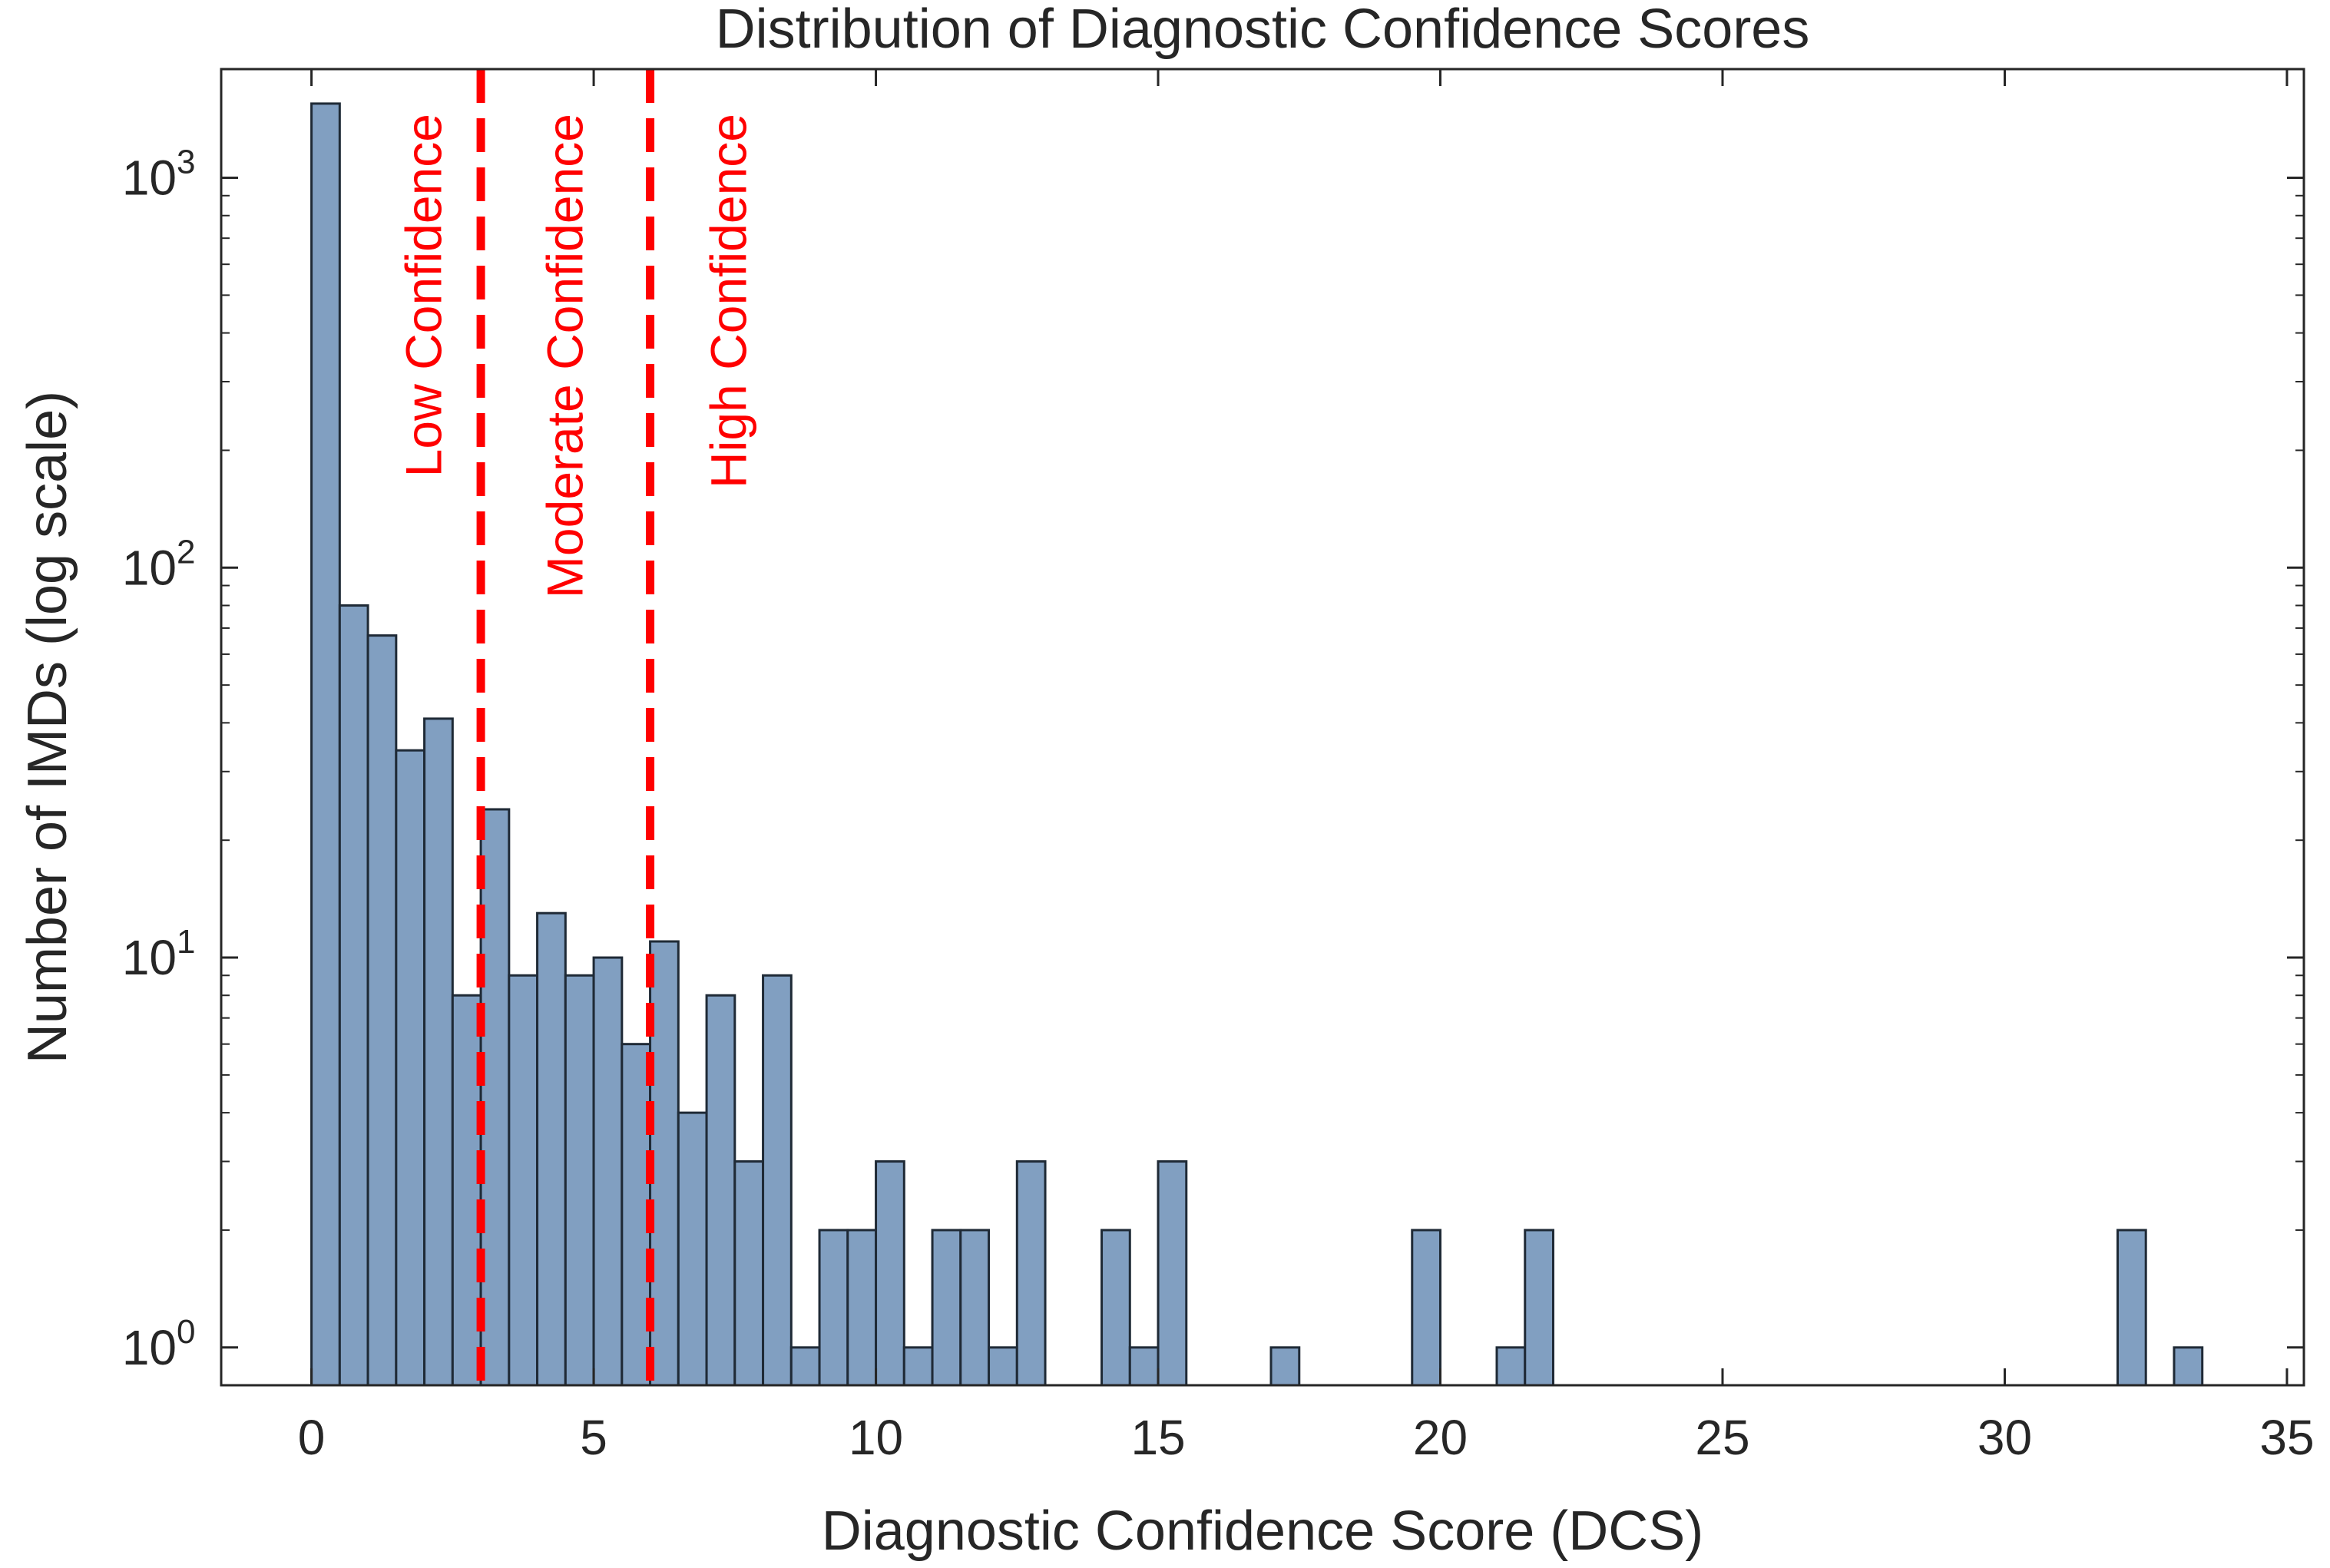 The image size is (2330, 1568). I want to click on region-label: Moderate Confidence, so click(564, 356).